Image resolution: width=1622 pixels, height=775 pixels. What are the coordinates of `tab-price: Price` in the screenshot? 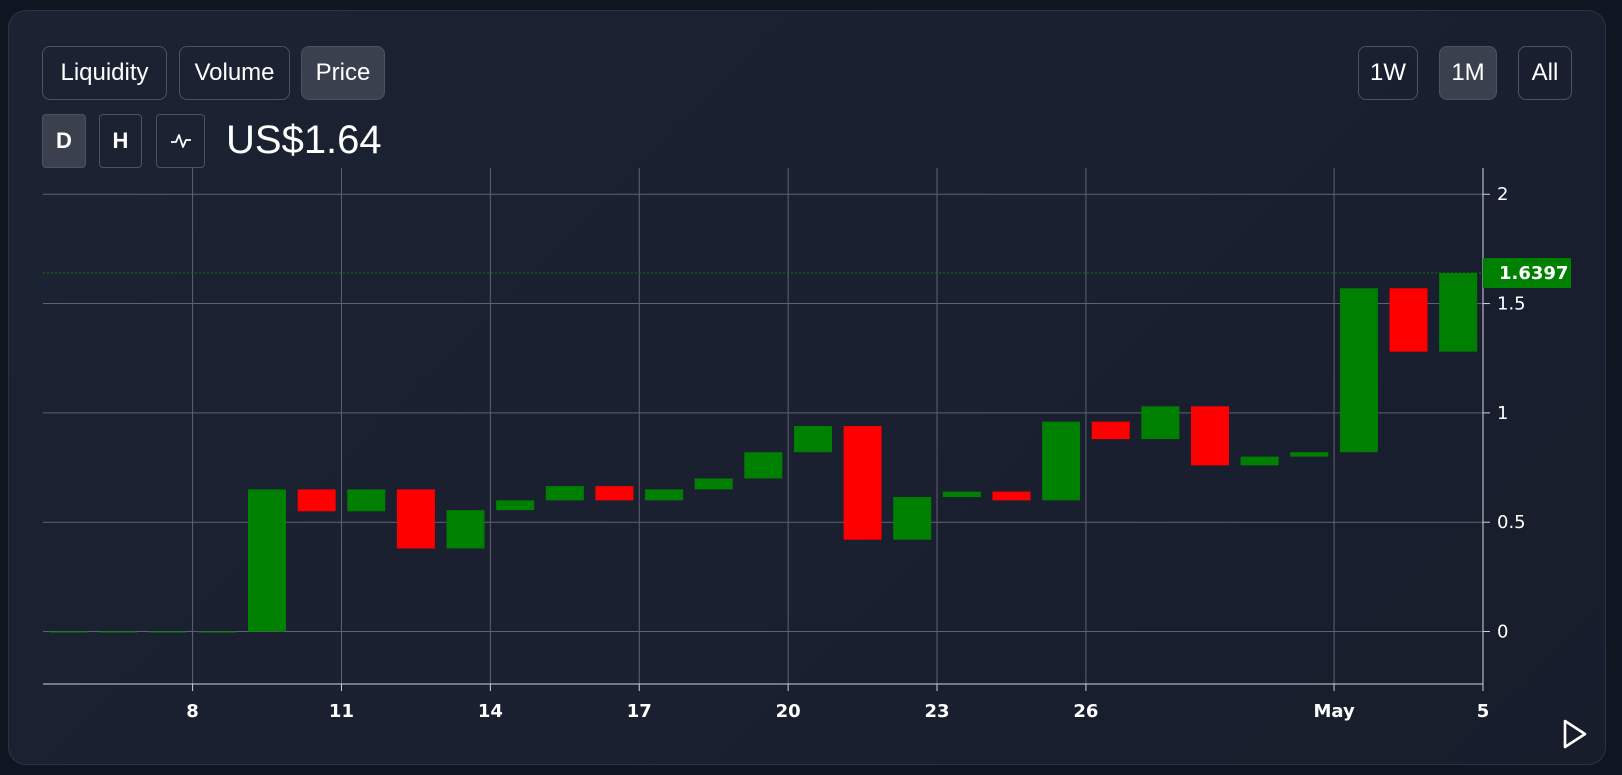 It's located at (343, 73).